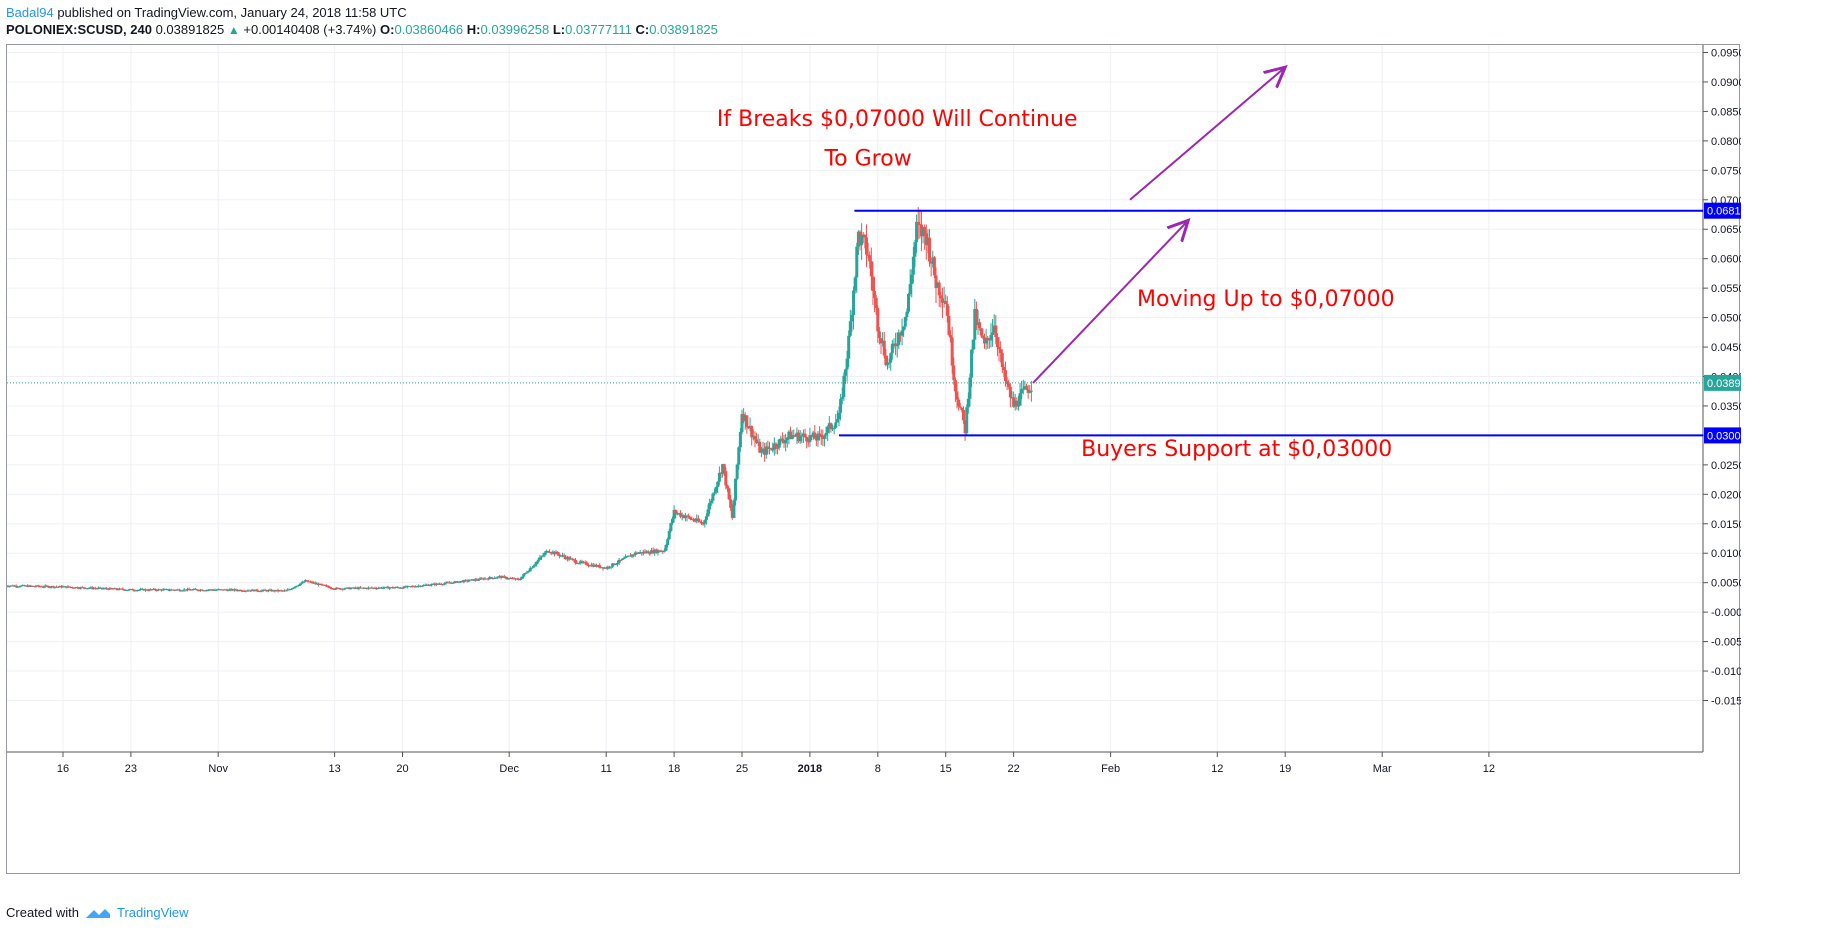 Image resolution: width=1824 pixels, height=931 pixels. Describe the element at coordinates (429, 29) in the screenshot. I see `open-value: 0.03860466` at that location.